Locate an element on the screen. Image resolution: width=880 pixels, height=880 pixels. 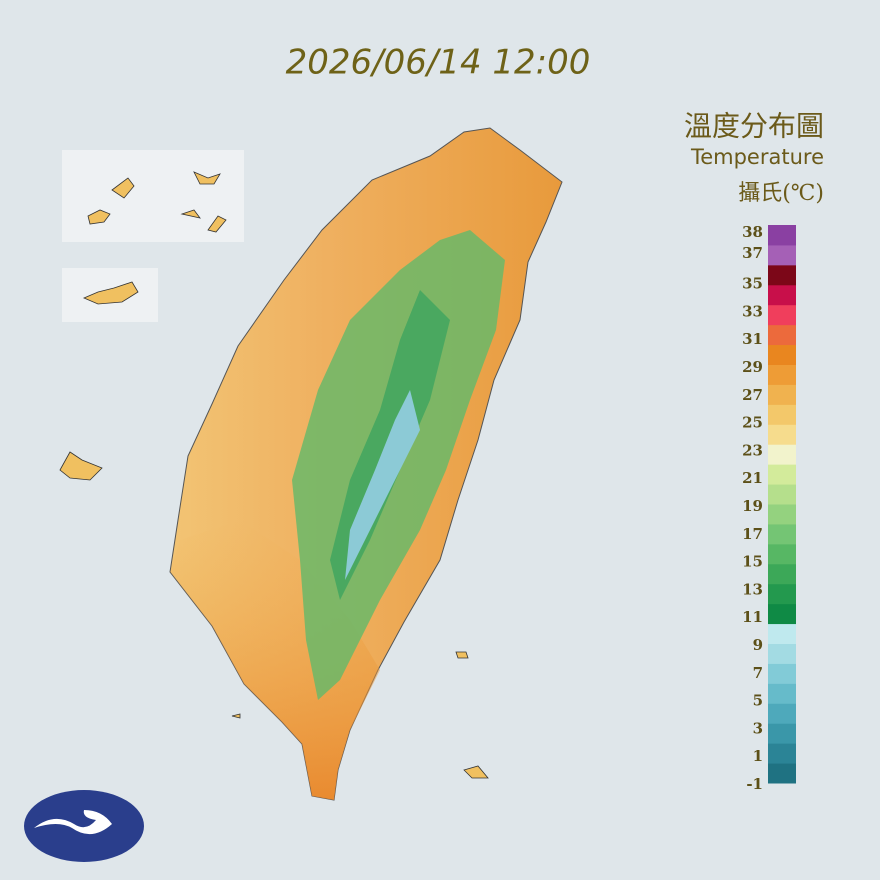
legend-label: 13 is located at coordinates (752, 589).